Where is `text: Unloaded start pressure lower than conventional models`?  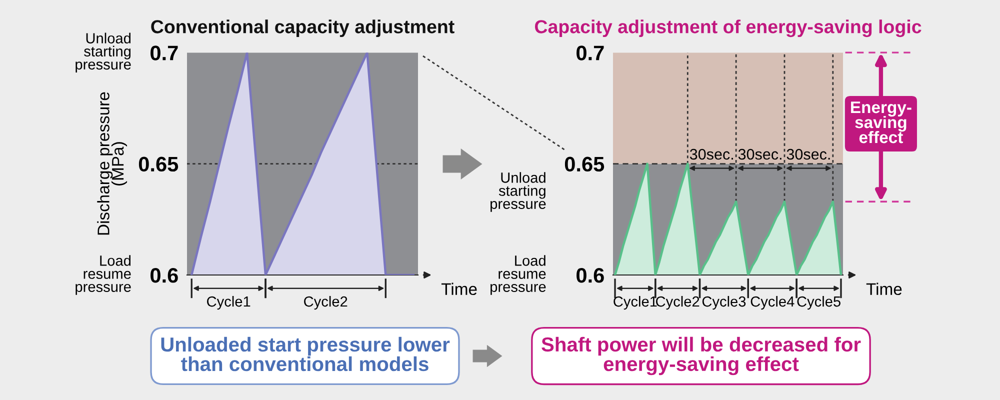 text: Unloaded start pressure lower than conventional models is located at coordinates (305, 354).